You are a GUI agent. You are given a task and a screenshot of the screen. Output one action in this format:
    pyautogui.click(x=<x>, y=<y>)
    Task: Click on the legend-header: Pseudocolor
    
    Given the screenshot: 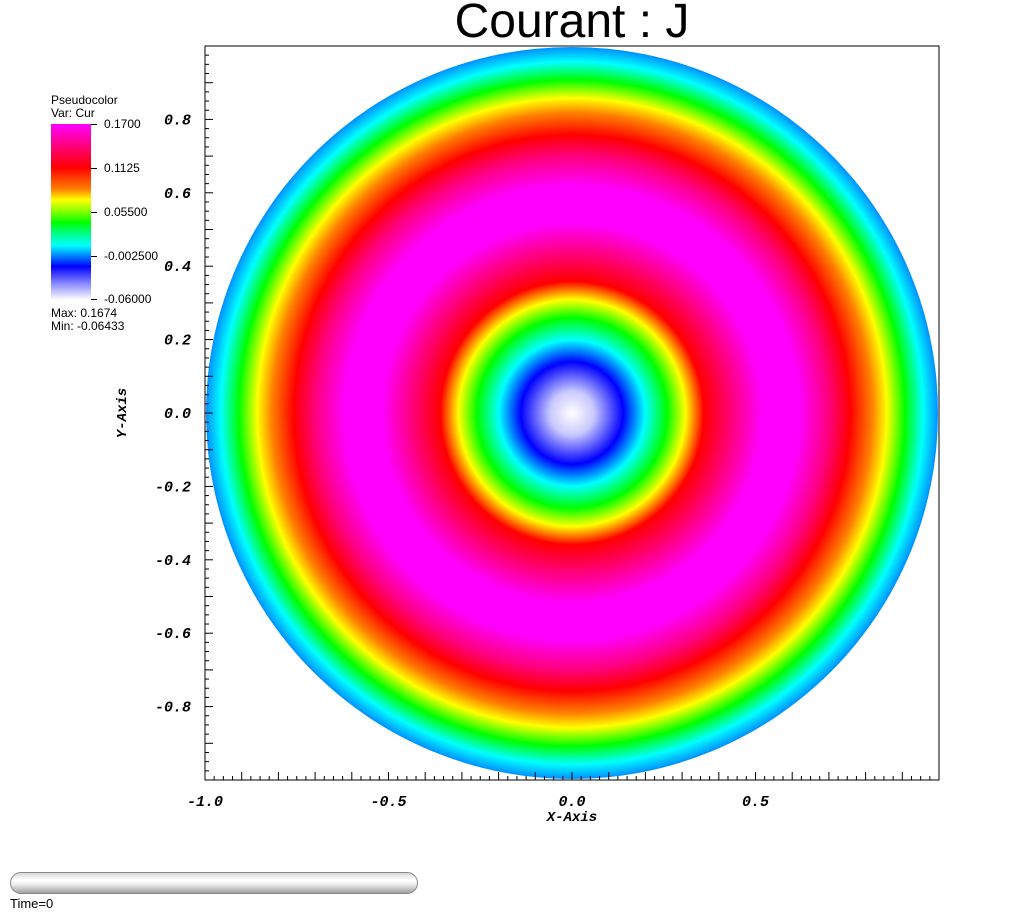 What is the action you would take?
    pyautogui.click(x=84, y=100)
    